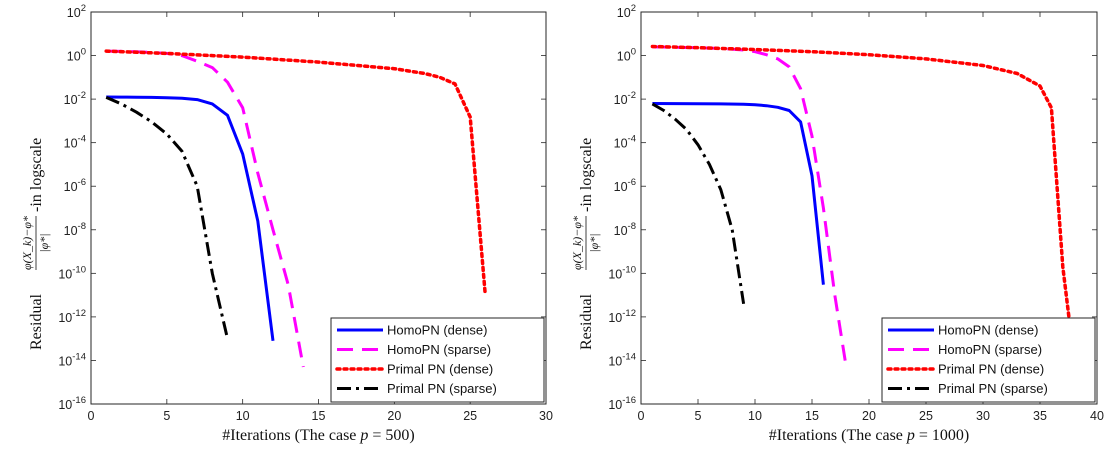 This screenshot has width=1112, height=450. I want to click on series-line-homopn-sparse-, so click(205, 208).